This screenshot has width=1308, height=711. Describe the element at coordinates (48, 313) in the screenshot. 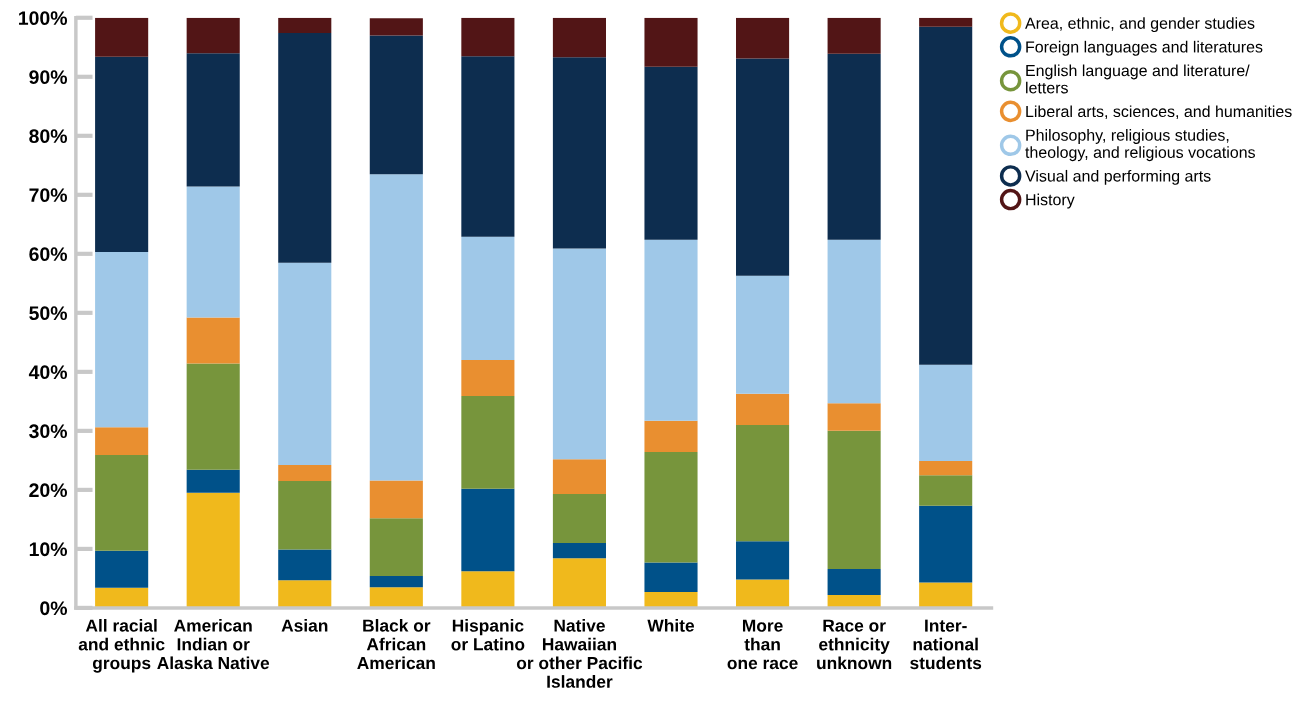

I see `y-tick-label: 50%` at that location.